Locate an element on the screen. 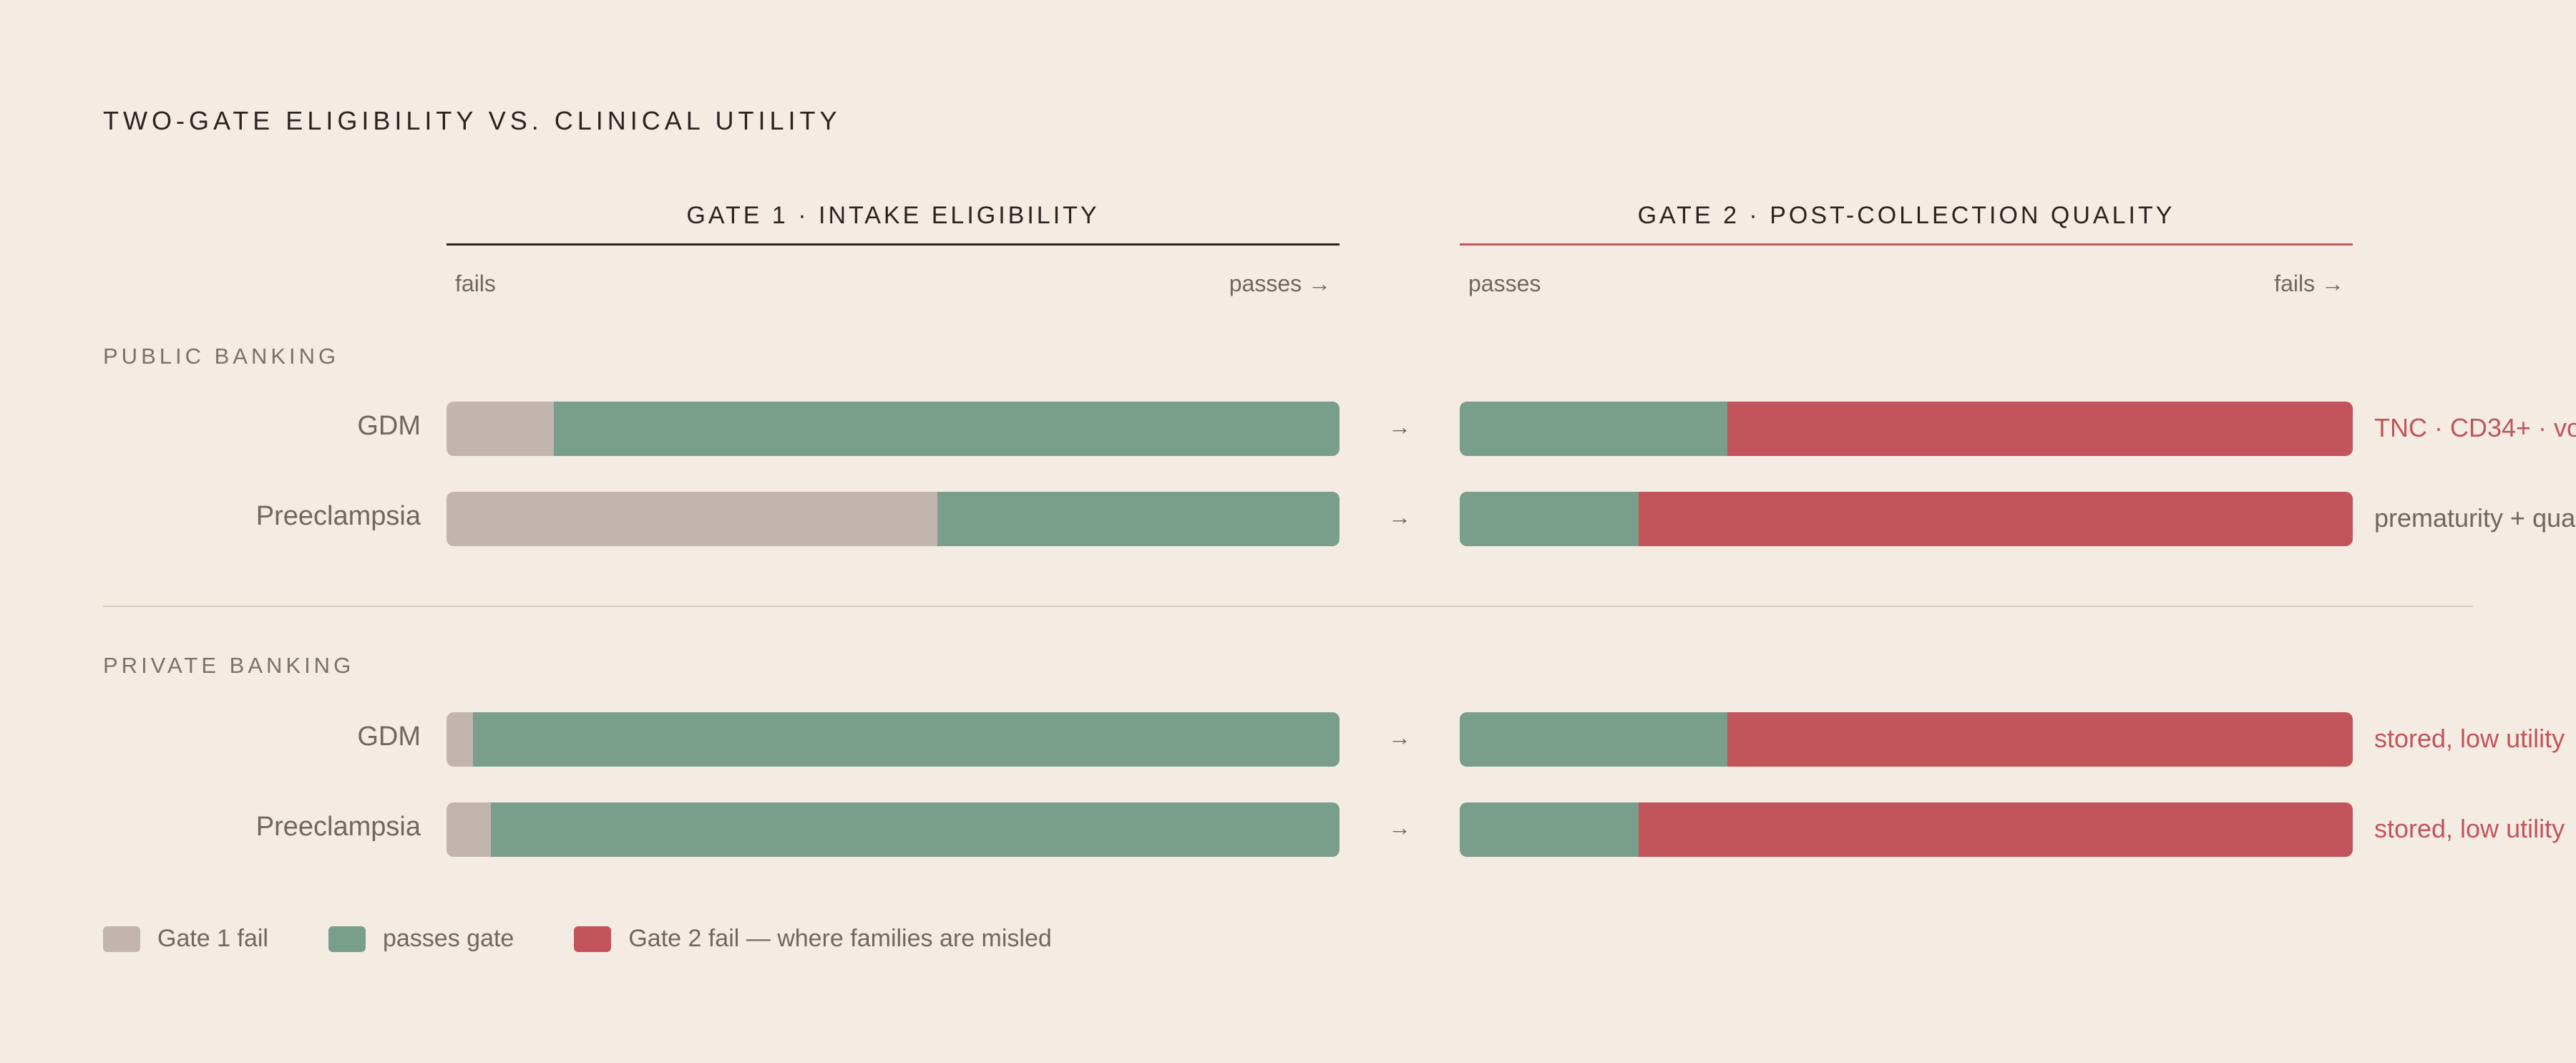 The width and height of the screenshot is (2576, 1063). legend-label-gate1-fail: Gate 1 fail is located at coordinates (212, 938).